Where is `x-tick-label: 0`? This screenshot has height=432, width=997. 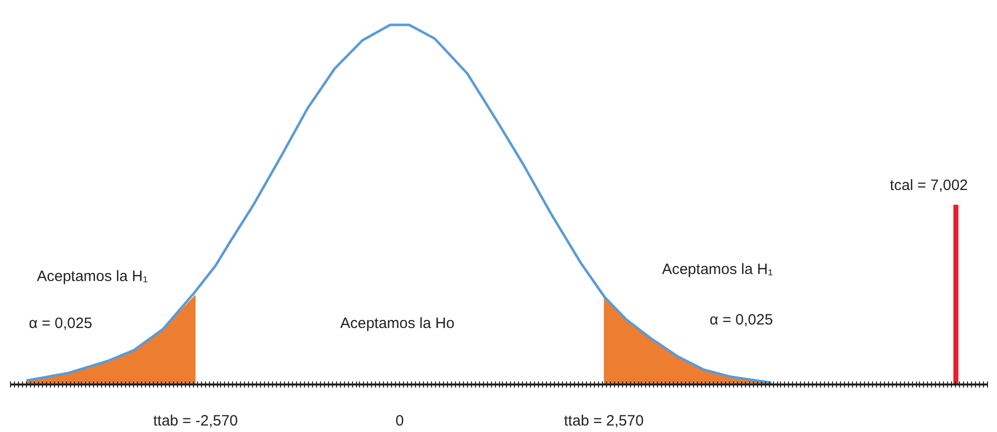 x-tick-label: 0 is located at coordinates (400, 421).